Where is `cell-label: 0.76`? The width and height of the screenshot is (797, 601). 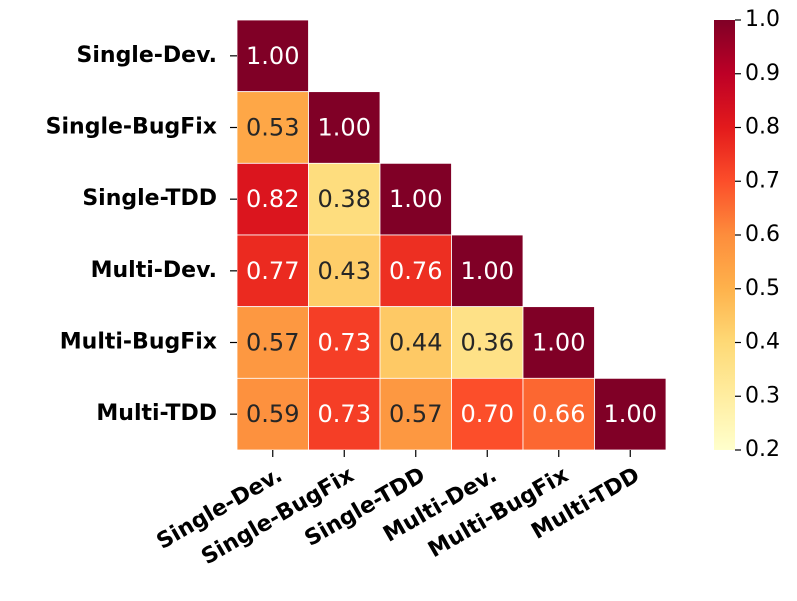 cell-label: 0.76 is located at coordinates (415, 271).